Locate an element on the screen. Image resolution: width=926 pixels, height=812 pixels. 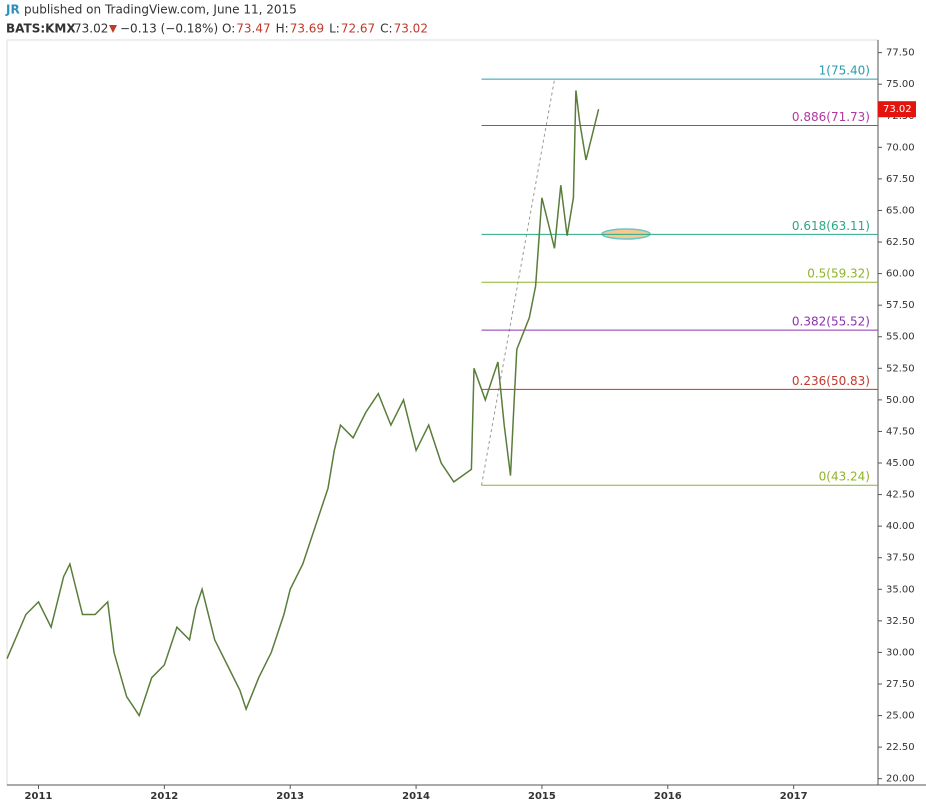
y-tick-label: 37.50 is located at coordinates (900, 558).